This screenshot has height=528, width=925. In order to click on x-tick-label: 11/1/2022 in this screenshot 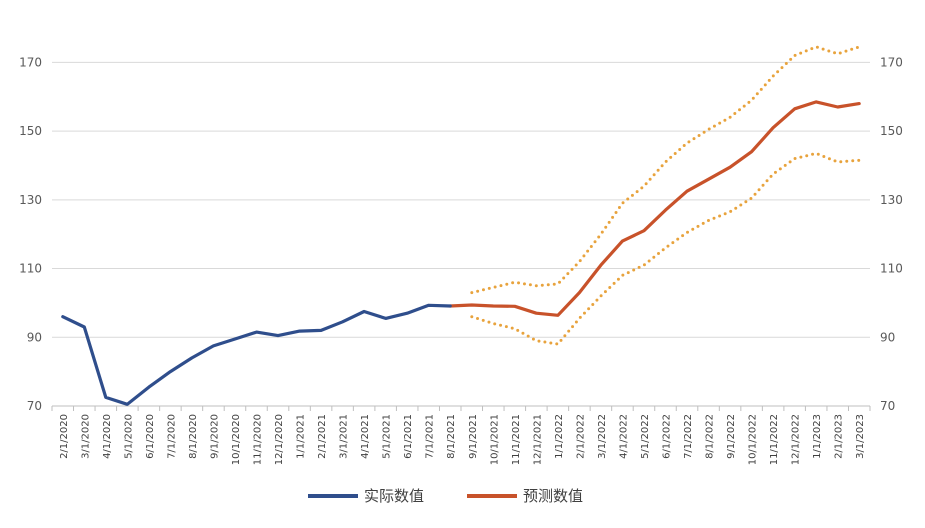, I will do `click(774, 439)`.